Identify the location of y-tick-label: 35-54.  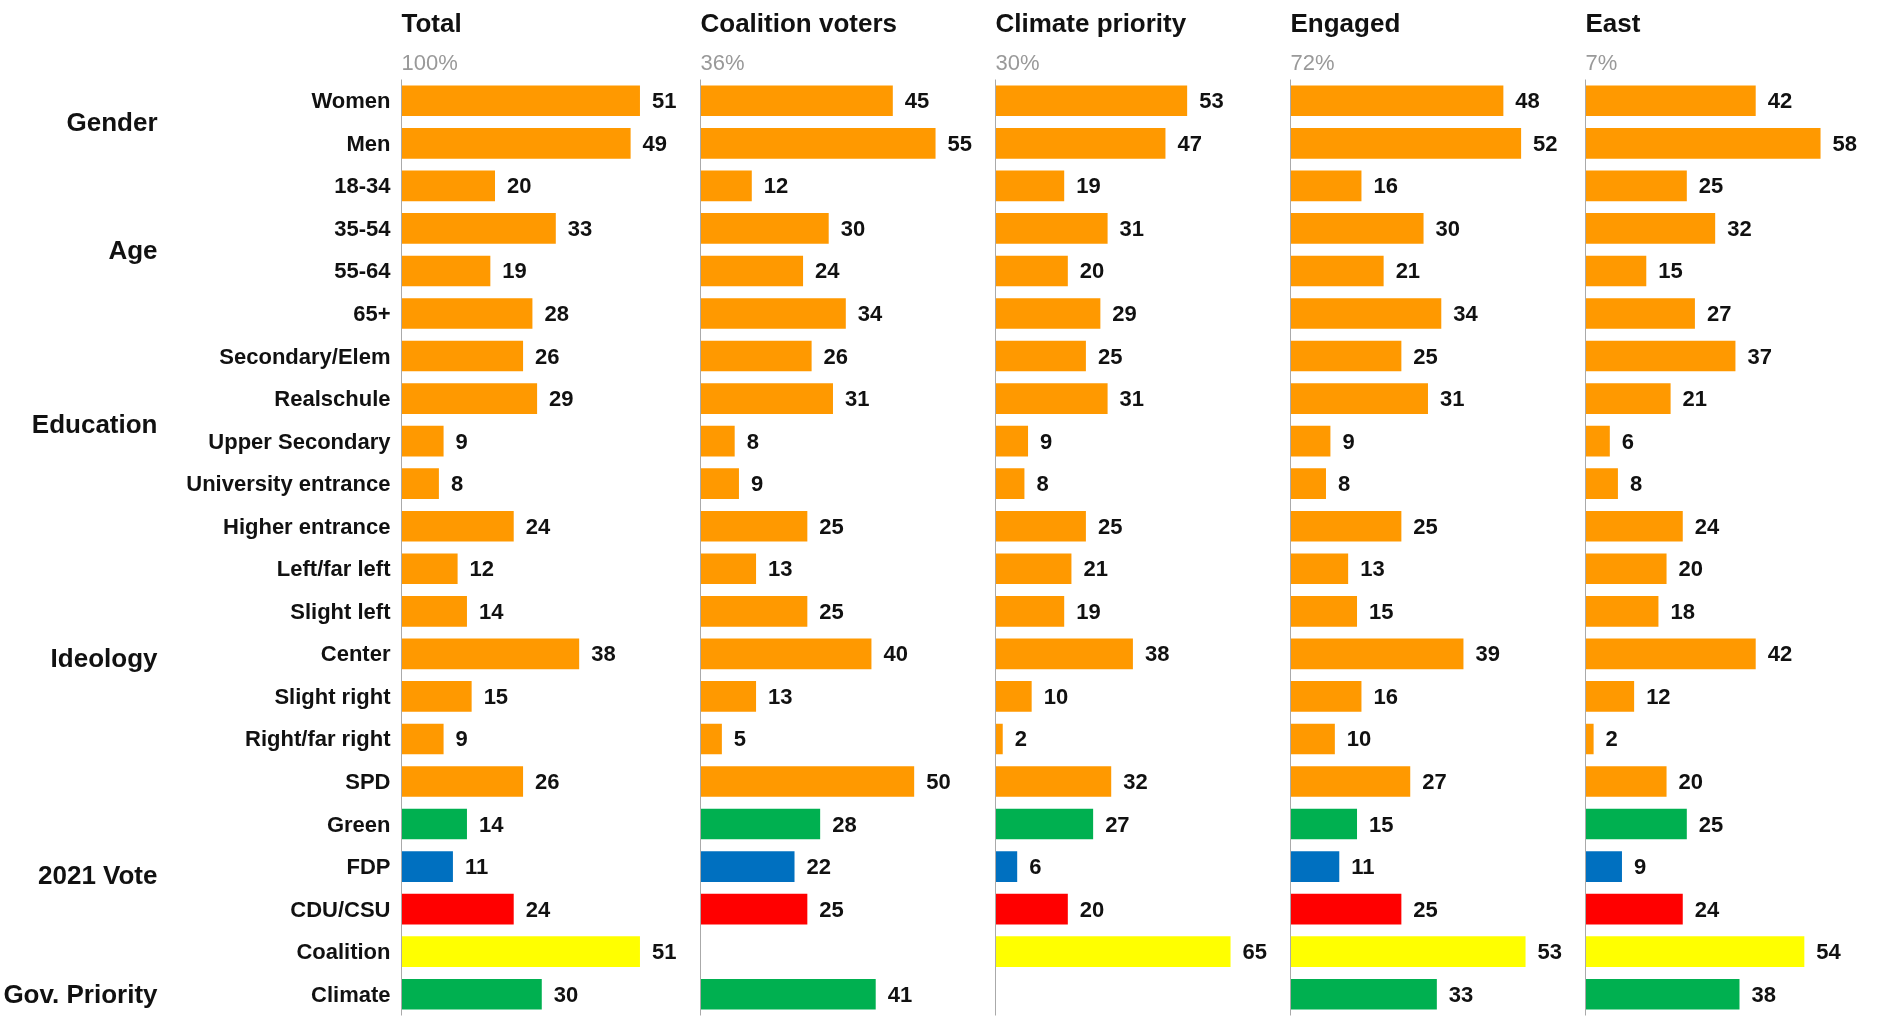
(363, 228).